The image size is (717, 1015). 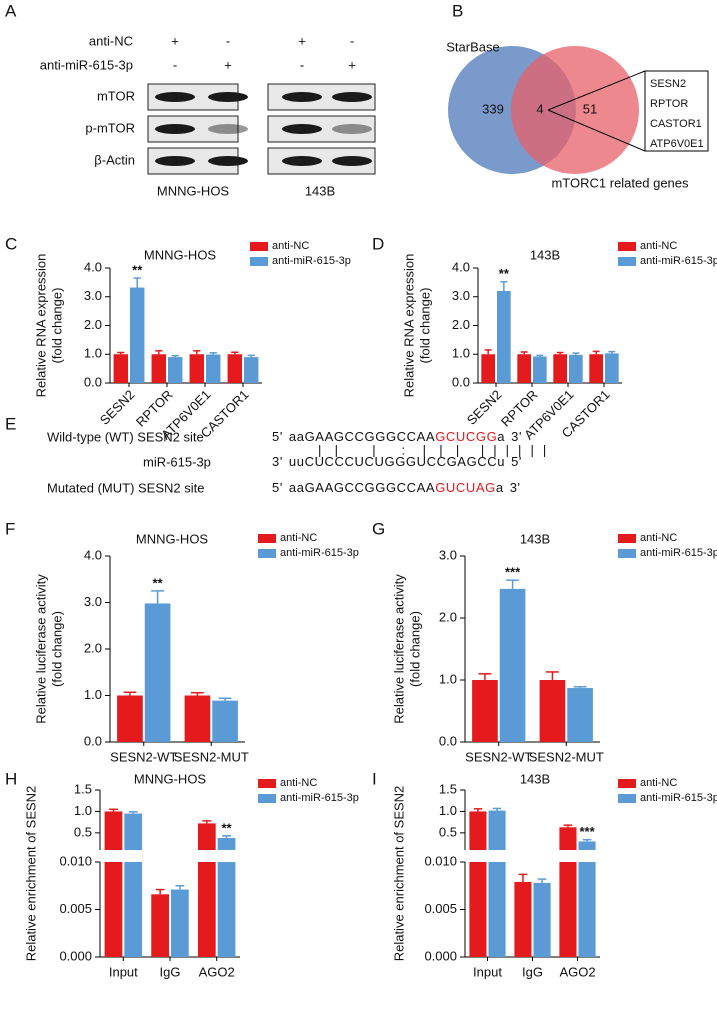 What do you see at coordinates (668, 84) in the screenshot?
I see `gene: SESN2` at bounding box center [668, 84].